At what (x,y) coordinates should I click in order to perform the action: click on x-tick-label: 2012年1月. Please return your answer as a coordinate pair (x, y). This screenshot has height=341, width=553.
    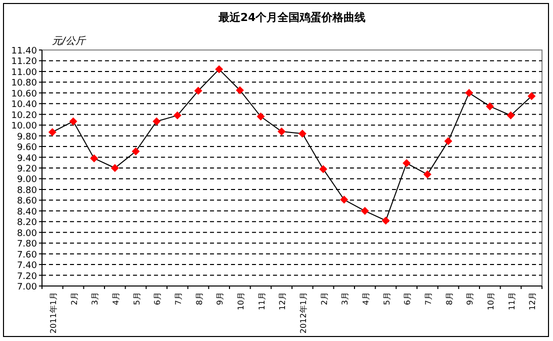
    Looking at the image, I should click on (303, 313).